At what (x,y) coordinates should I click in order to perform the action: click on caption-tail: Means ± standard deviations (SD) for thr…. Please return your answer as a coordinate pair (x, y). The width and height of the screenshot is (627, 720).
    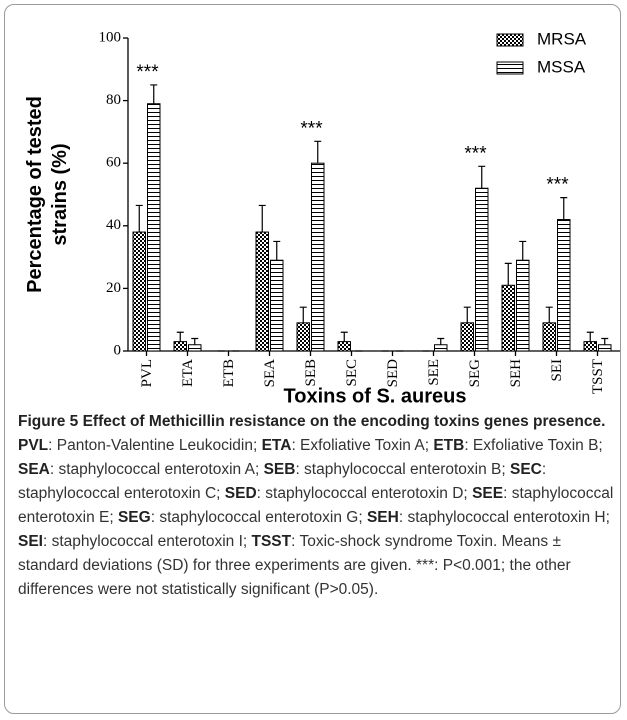
    Looking at the image, I should click on (294, 565).